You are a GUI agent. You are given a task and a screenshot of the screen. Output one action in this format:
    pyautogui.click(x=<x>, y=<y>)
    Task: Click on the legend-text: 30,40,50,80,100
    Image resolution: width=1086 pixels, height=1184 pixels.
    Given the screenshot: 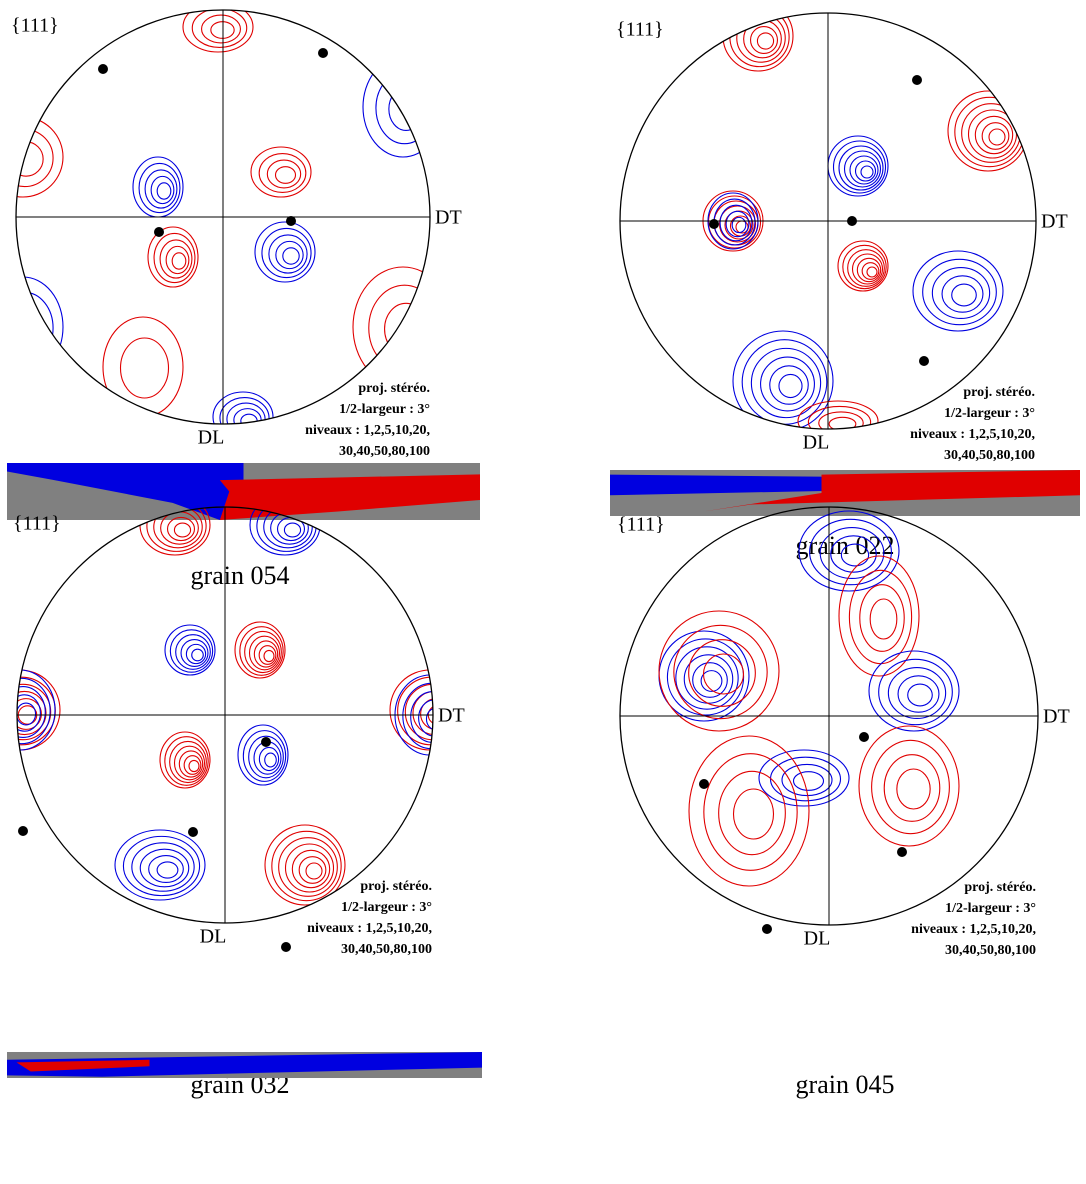 What is the action you would take?
    pyautogui.click(x=989, y=455)
    